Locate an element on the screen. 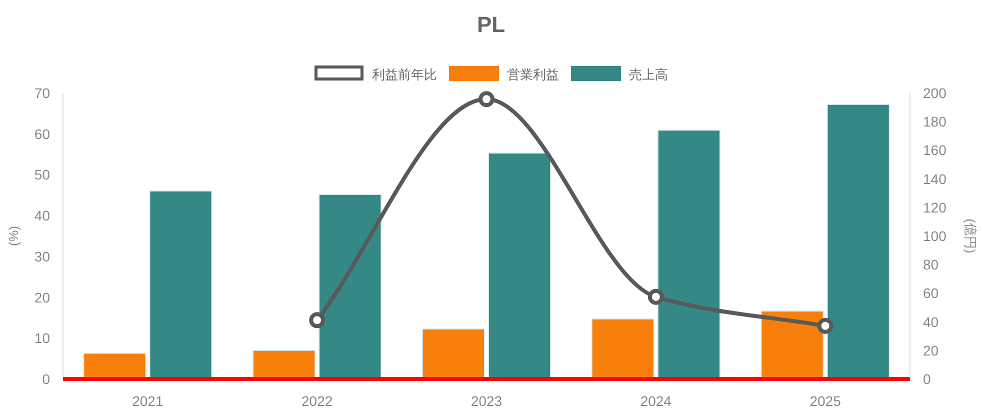 The height and width of the screenshot is (415, 982). y2-tick-label: 120 is located at coordinates (935, 207).